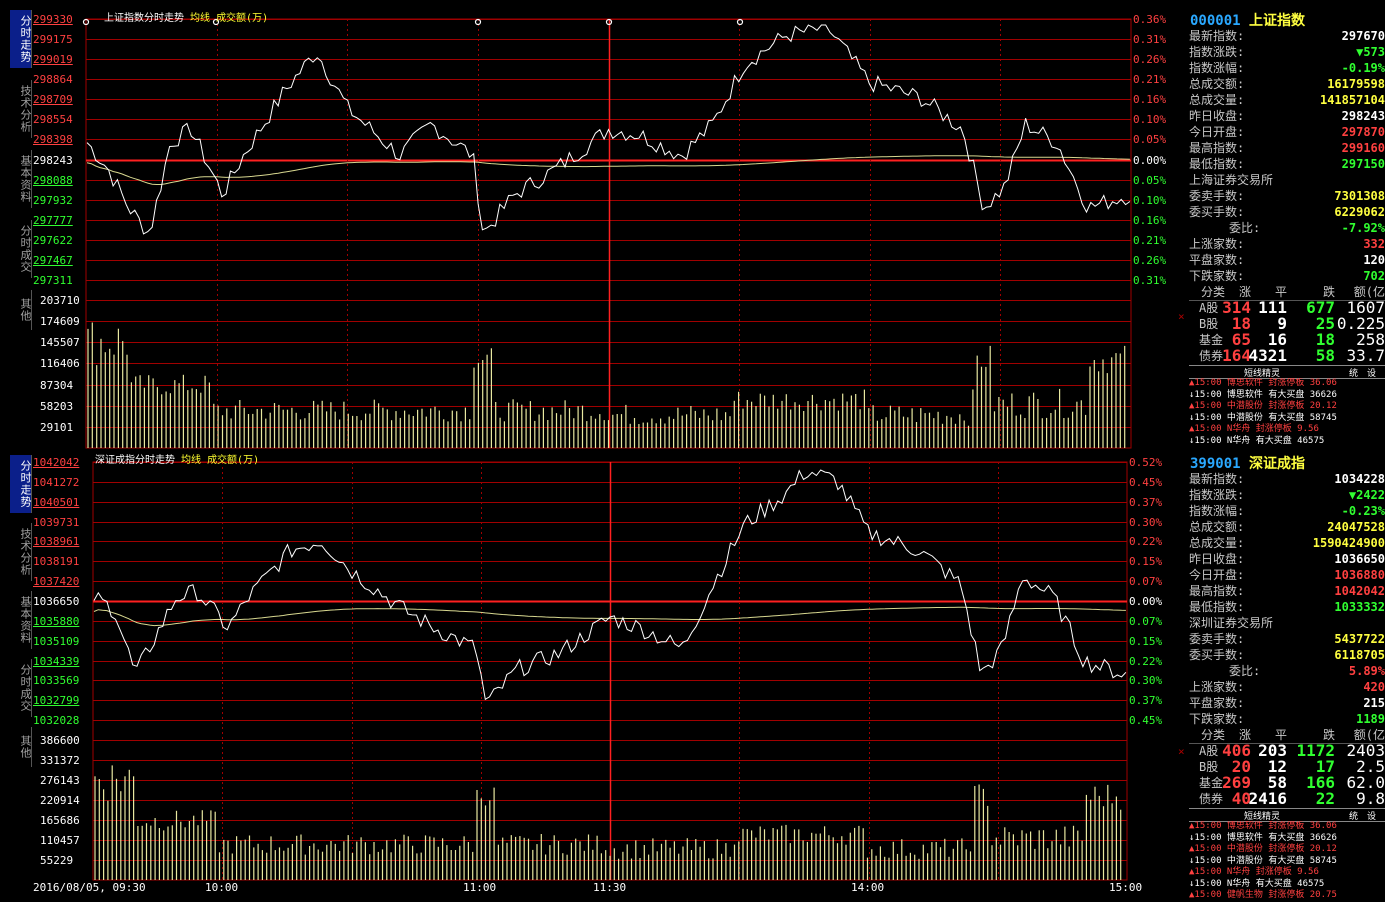 The height and width of the screenshot is (902, 1385). What do you see at coordinates (1370, 719) in the screenshot?
I see `quote-value: 1189` at bounding box center [1370, 719].